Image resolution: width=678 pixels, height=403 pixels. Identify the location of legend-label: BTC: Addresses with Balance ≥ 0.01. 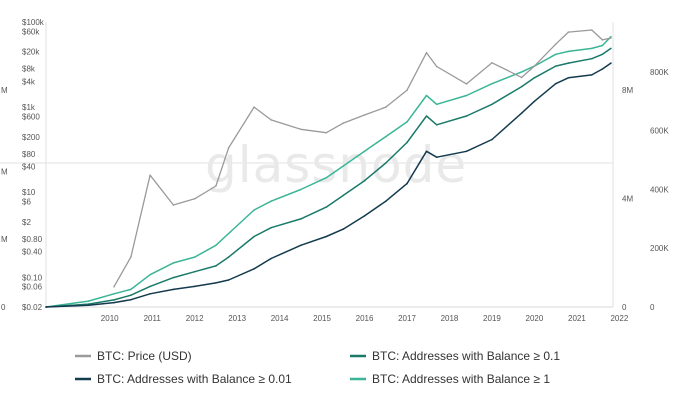
(194, 379).